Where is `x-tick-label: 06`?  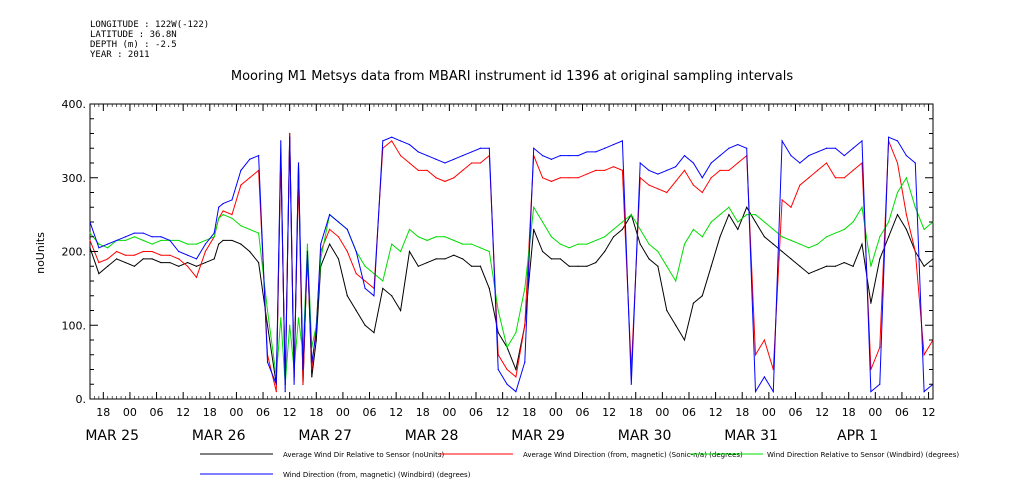
x-tick-label: 06 is located at coordinates (263, 412).